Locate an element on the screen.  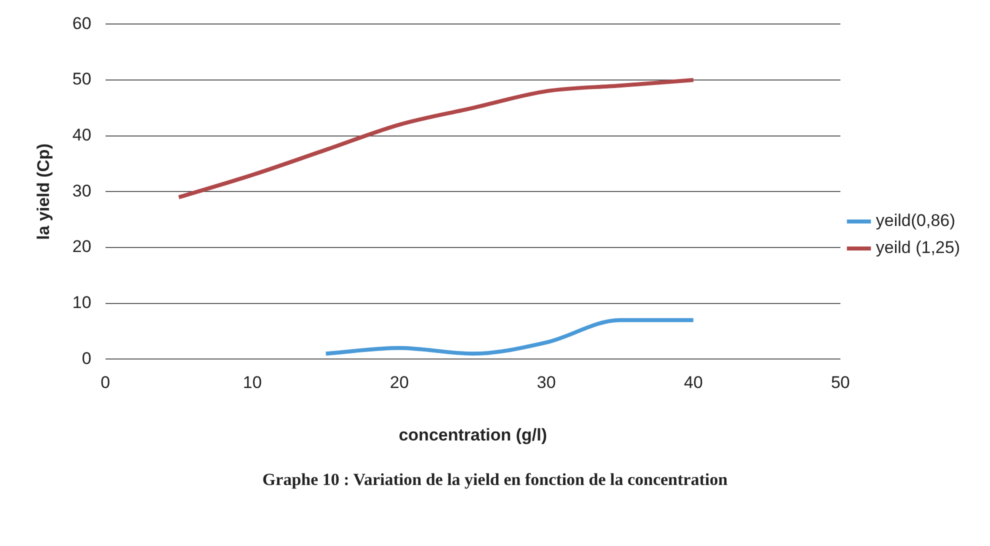
text: Graphe 10 : Variation de la yield en fonction de la concentration is located at coordinates (495, 480).